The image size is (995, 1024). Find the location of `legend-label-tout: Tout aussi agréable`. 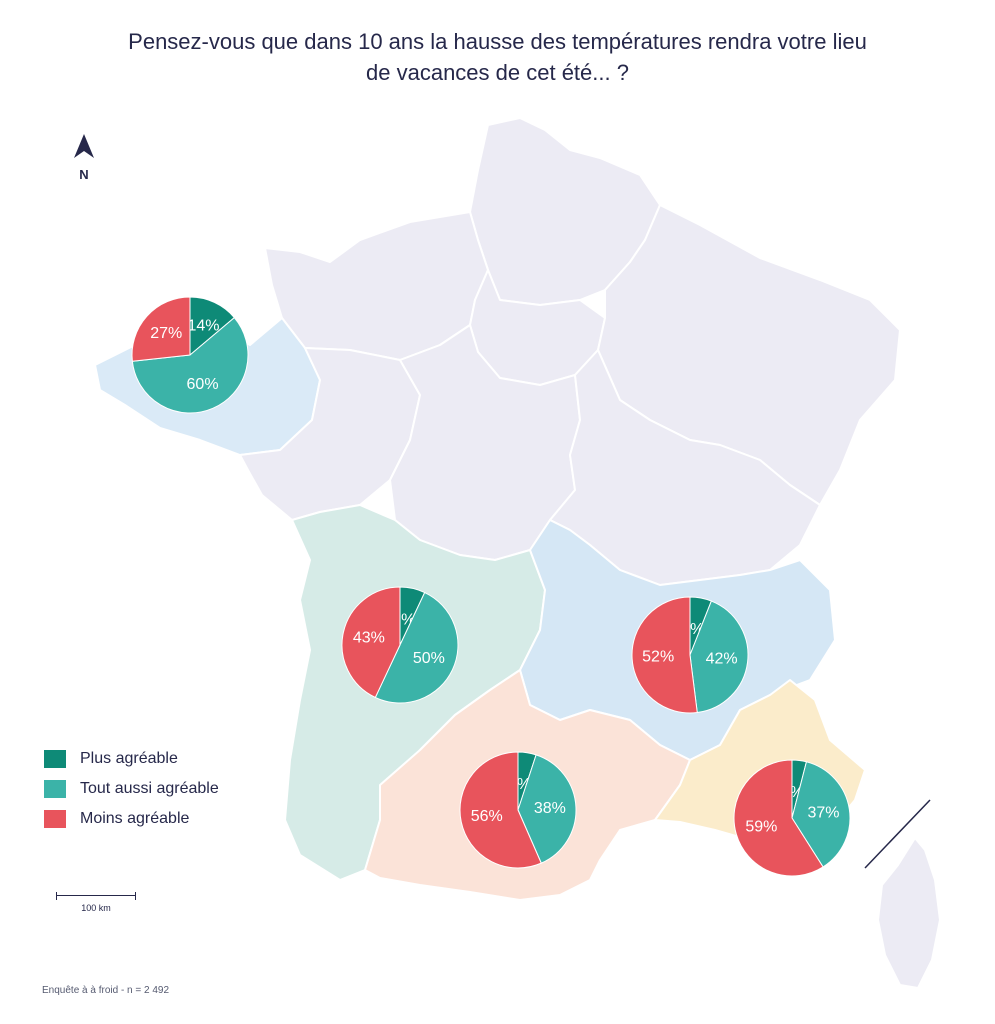

legend-label-tout: Tout aussi agréable is located at coordinates (149, 788).